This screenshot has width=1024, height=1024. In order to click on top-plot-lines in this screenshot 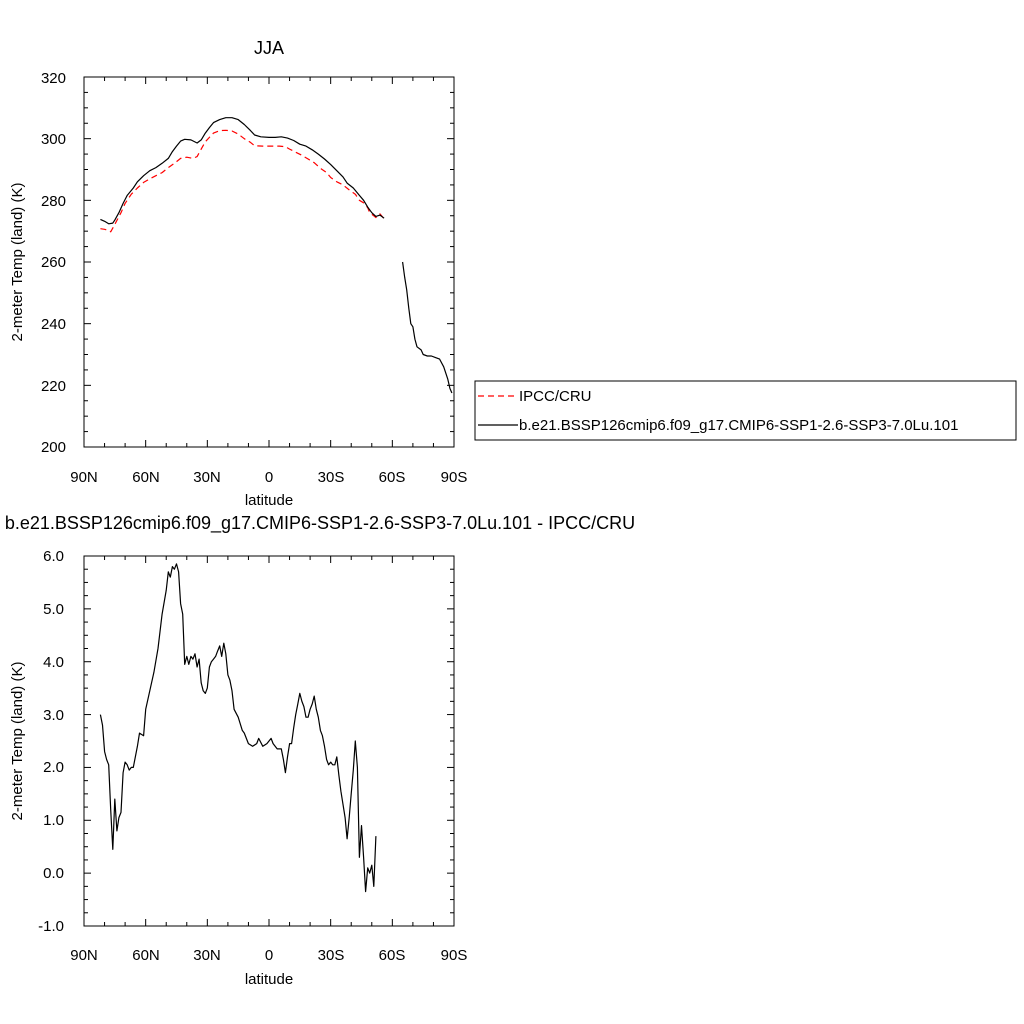, I will do `click(276, 255)`.